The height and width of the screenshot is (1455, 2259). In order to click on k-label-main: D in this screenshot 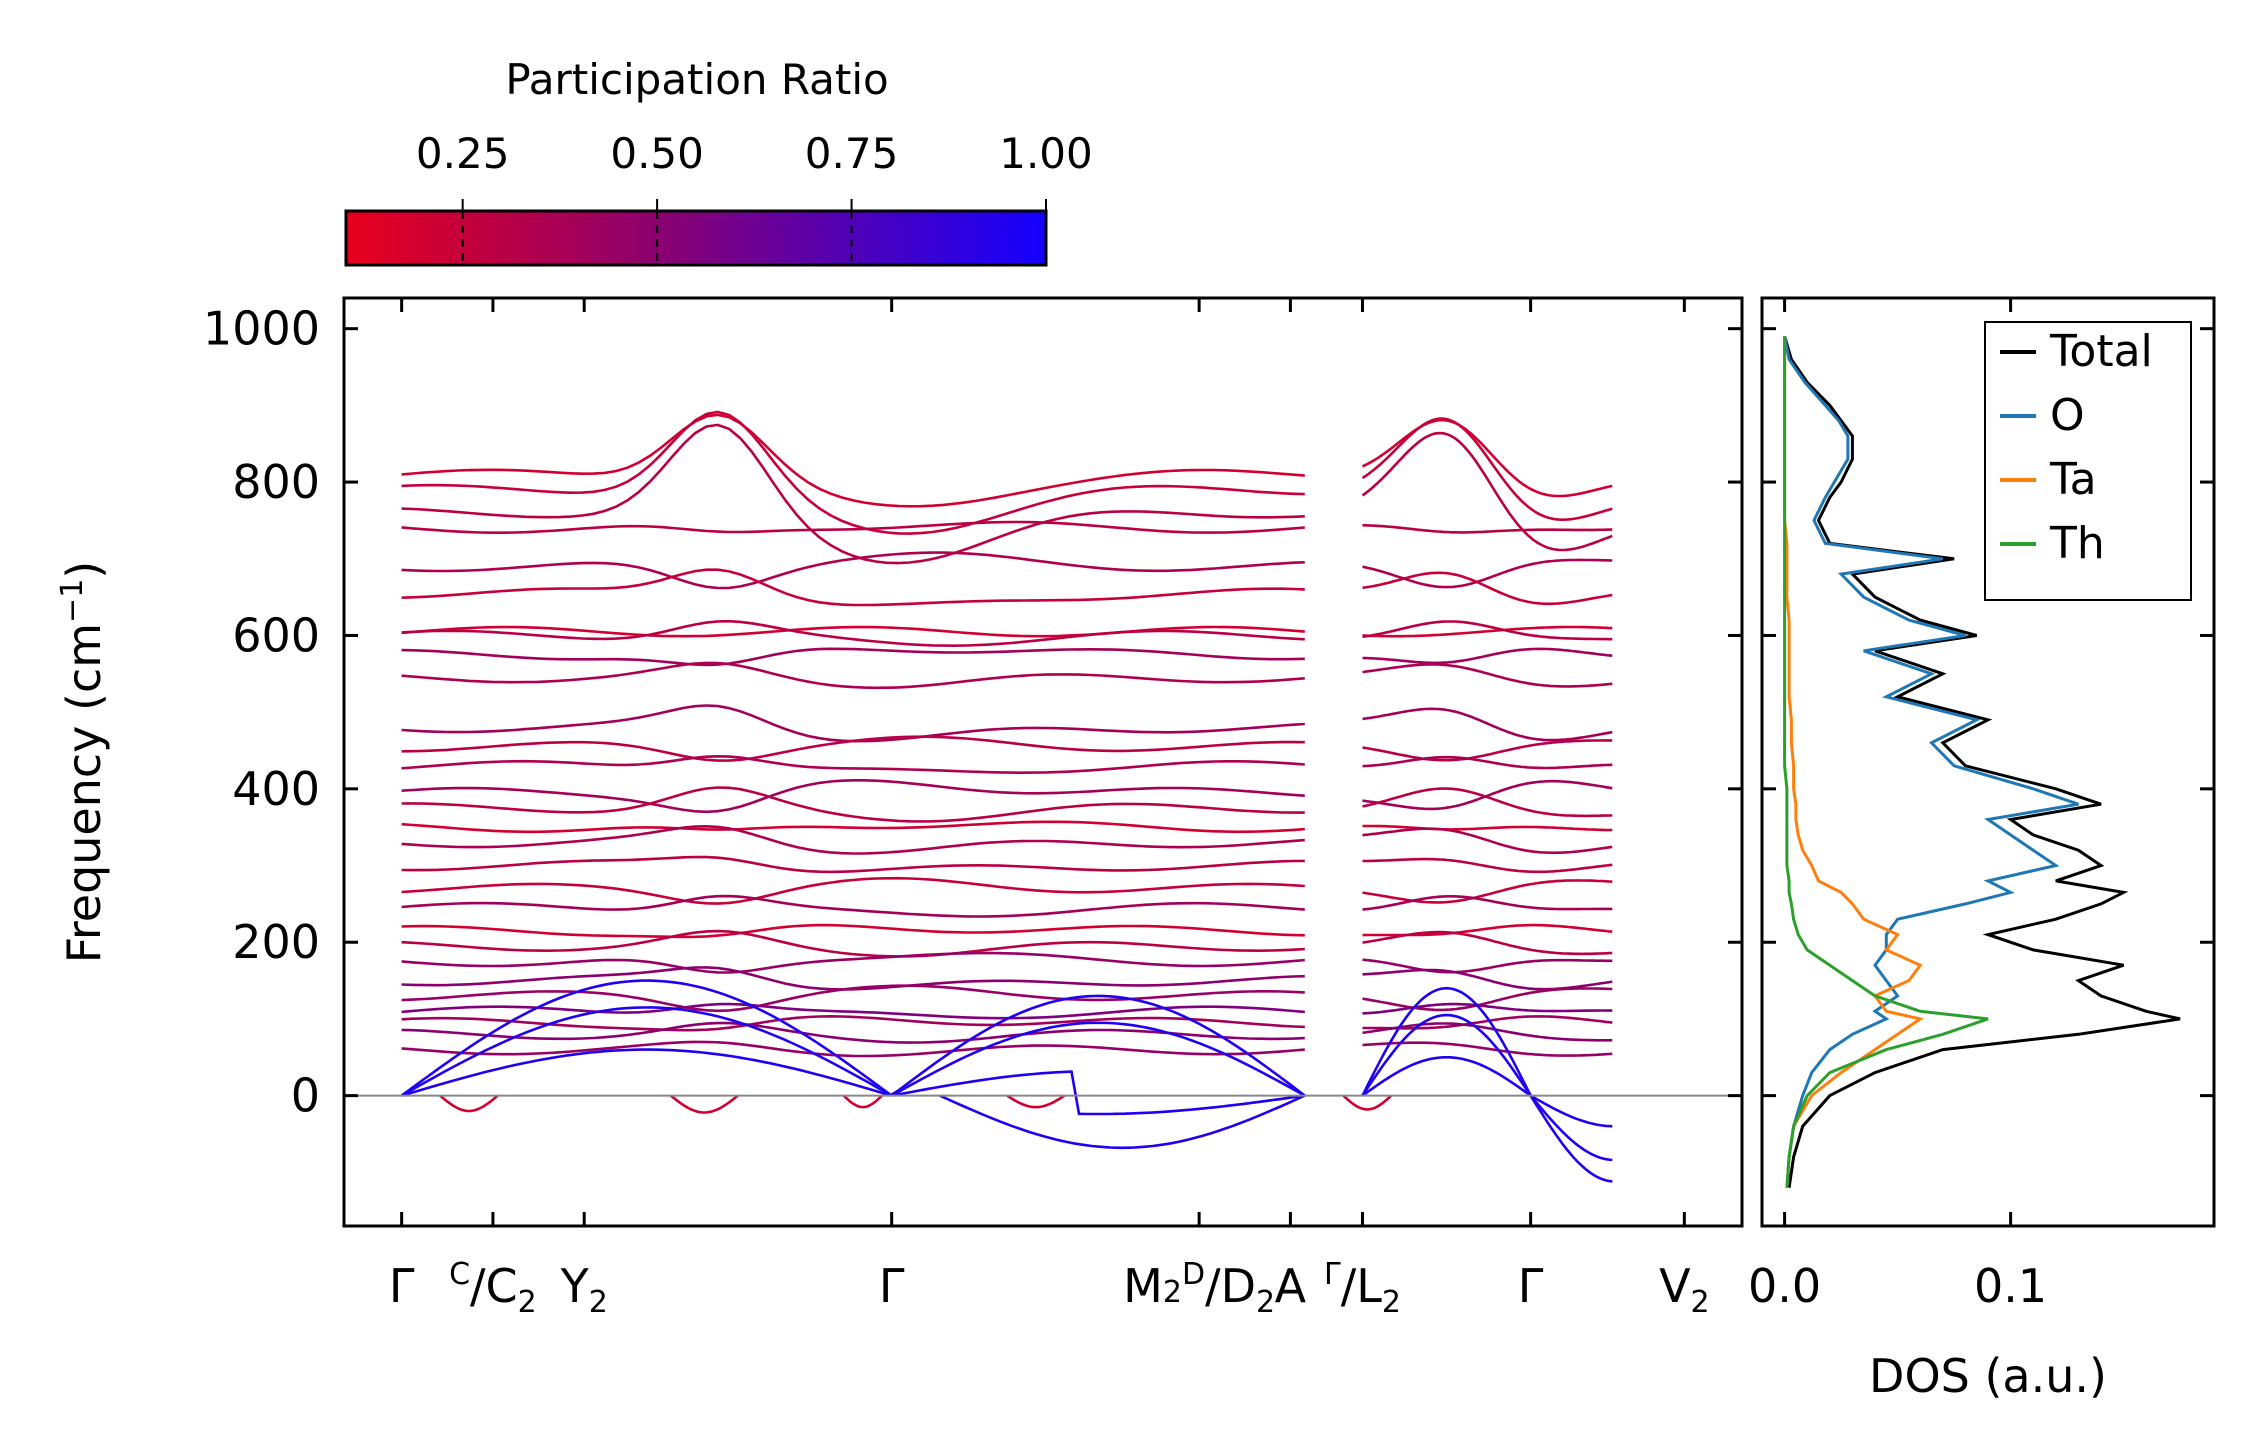, I will do `click(1238, 1286)`.